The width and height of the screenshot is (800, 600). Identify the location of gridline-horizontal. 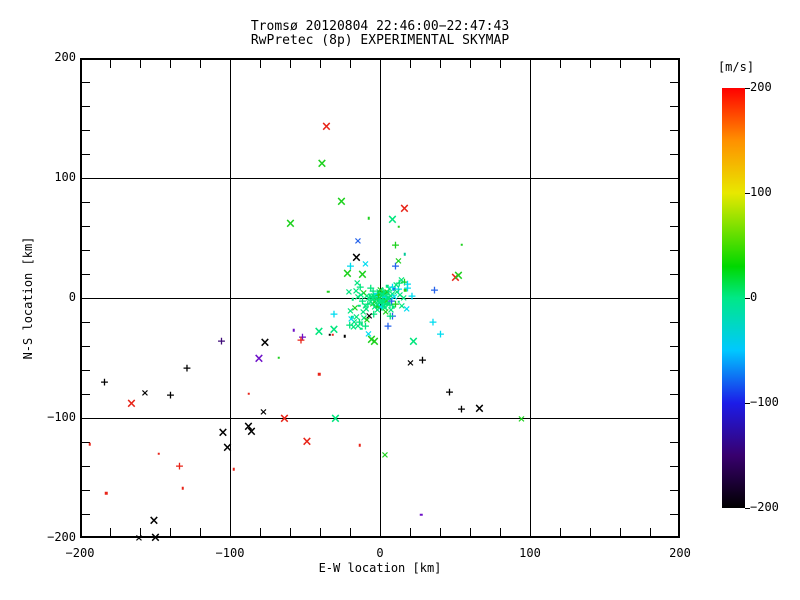
(380, 298).